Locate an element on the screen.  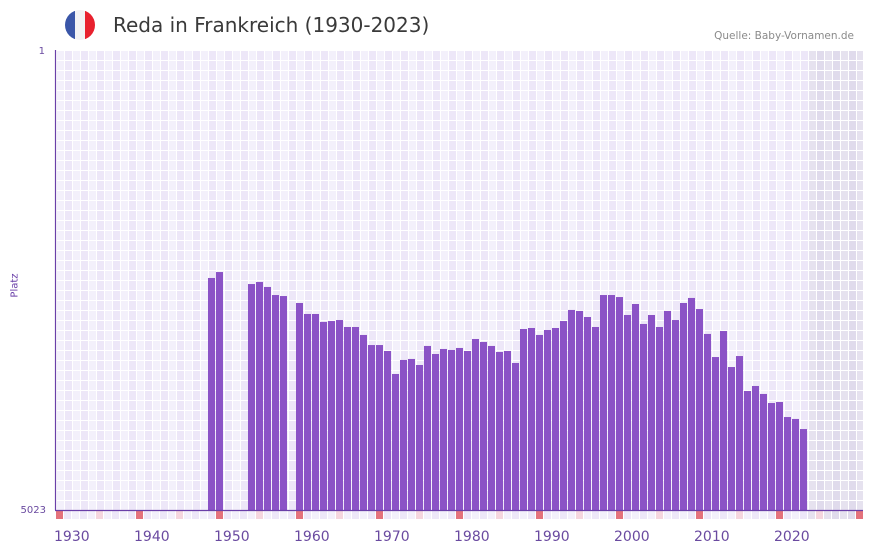
bar-1981 is located at coordinates (467, 430).